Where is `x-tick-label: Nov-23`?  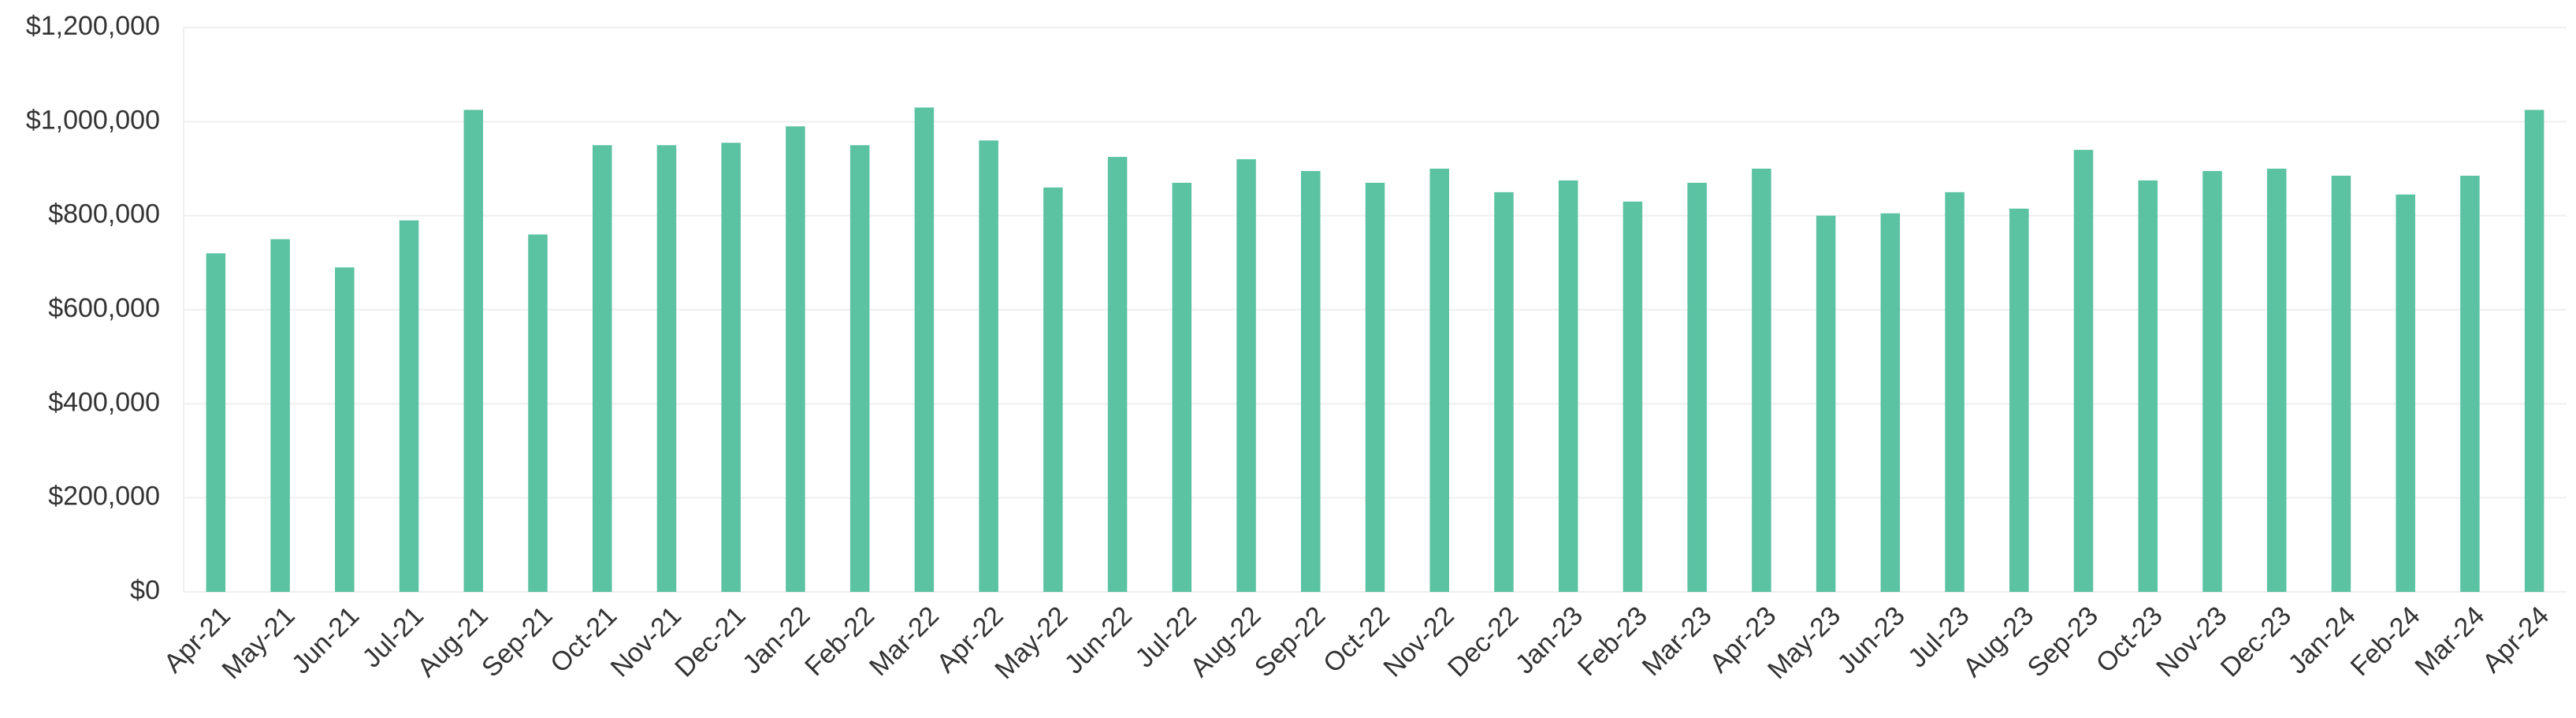 x-tick-label: Nov-23 is located at coordinates (2191, 642).